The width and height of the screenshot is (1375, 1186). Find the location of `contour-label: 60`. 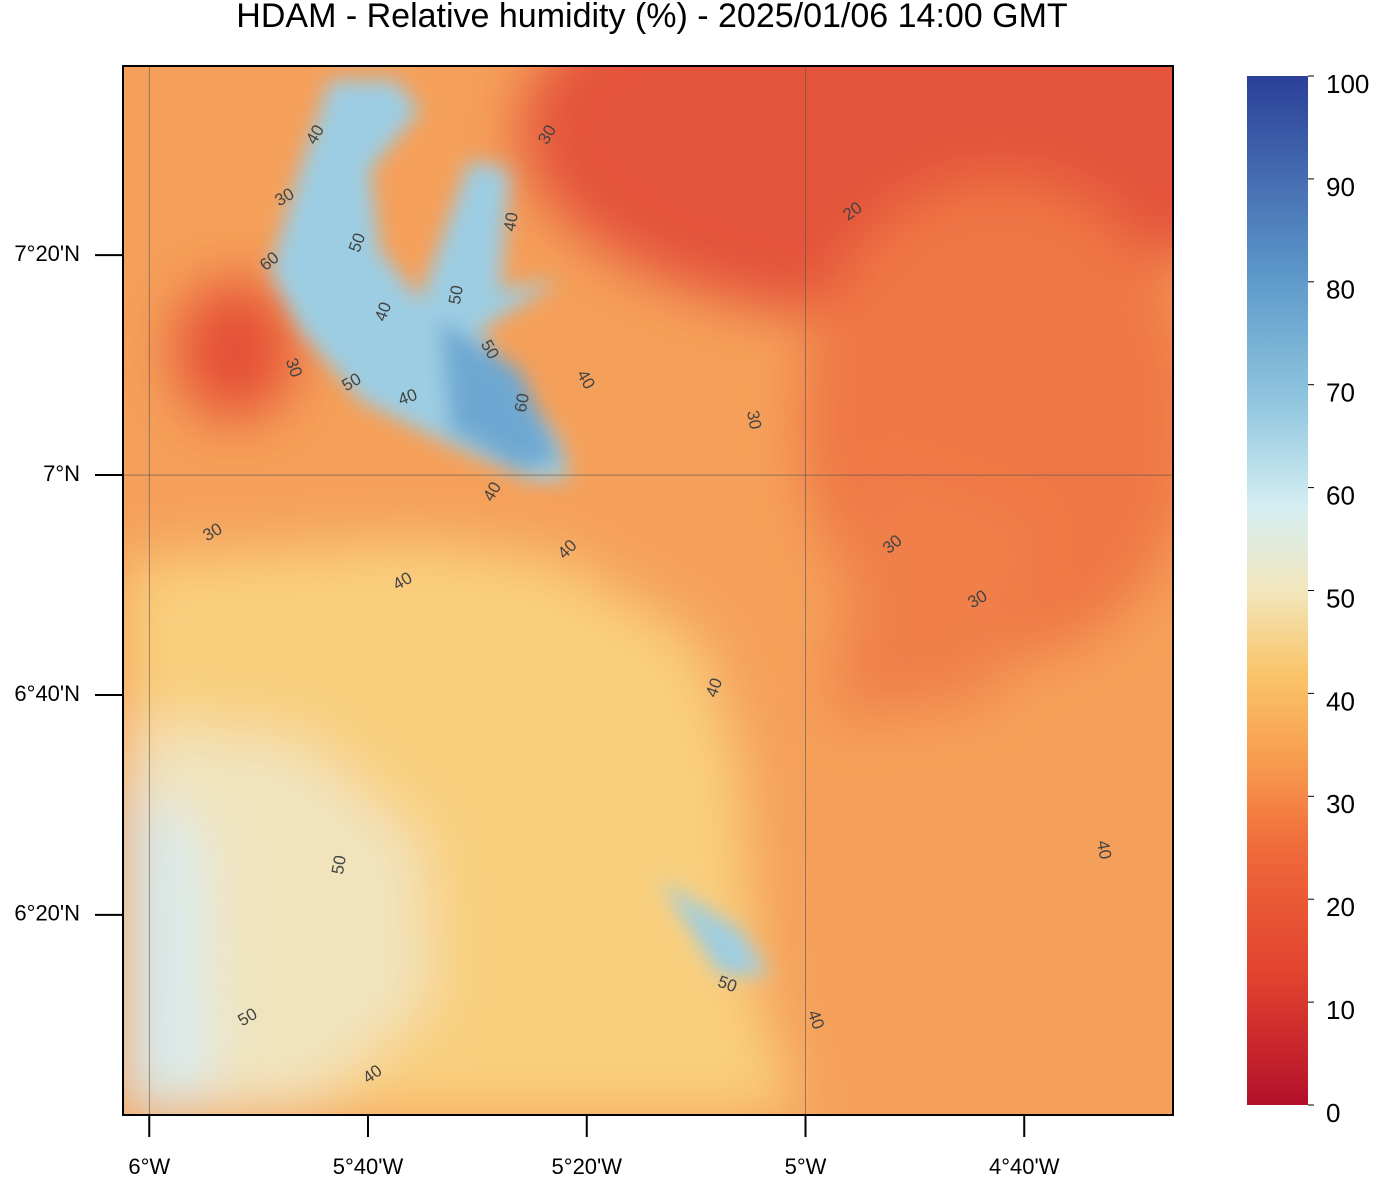

contour-label: 60 is located at coordinates (522, 403).